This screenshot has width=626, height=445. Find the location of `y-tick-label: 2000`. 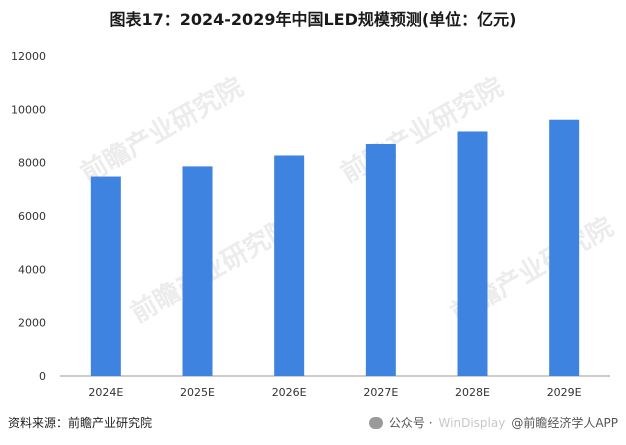

y-tick-label: 2000 is located at coordinates (32, 323).